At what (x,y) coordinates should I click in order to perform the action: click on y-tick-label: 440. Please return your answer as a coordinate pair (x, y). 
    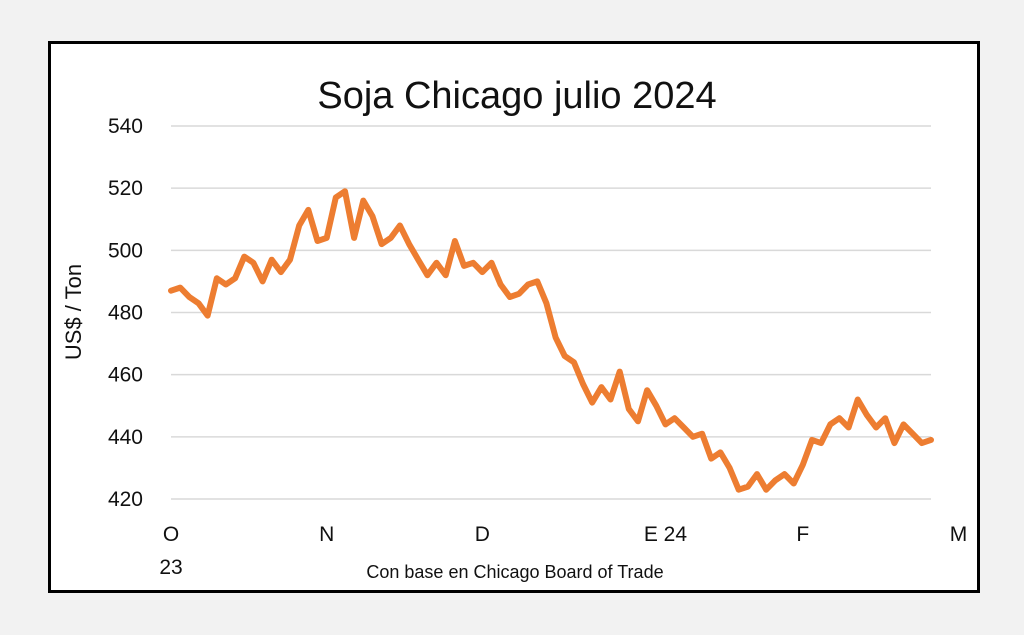
    Looking at the image, I should click on (125, 437).